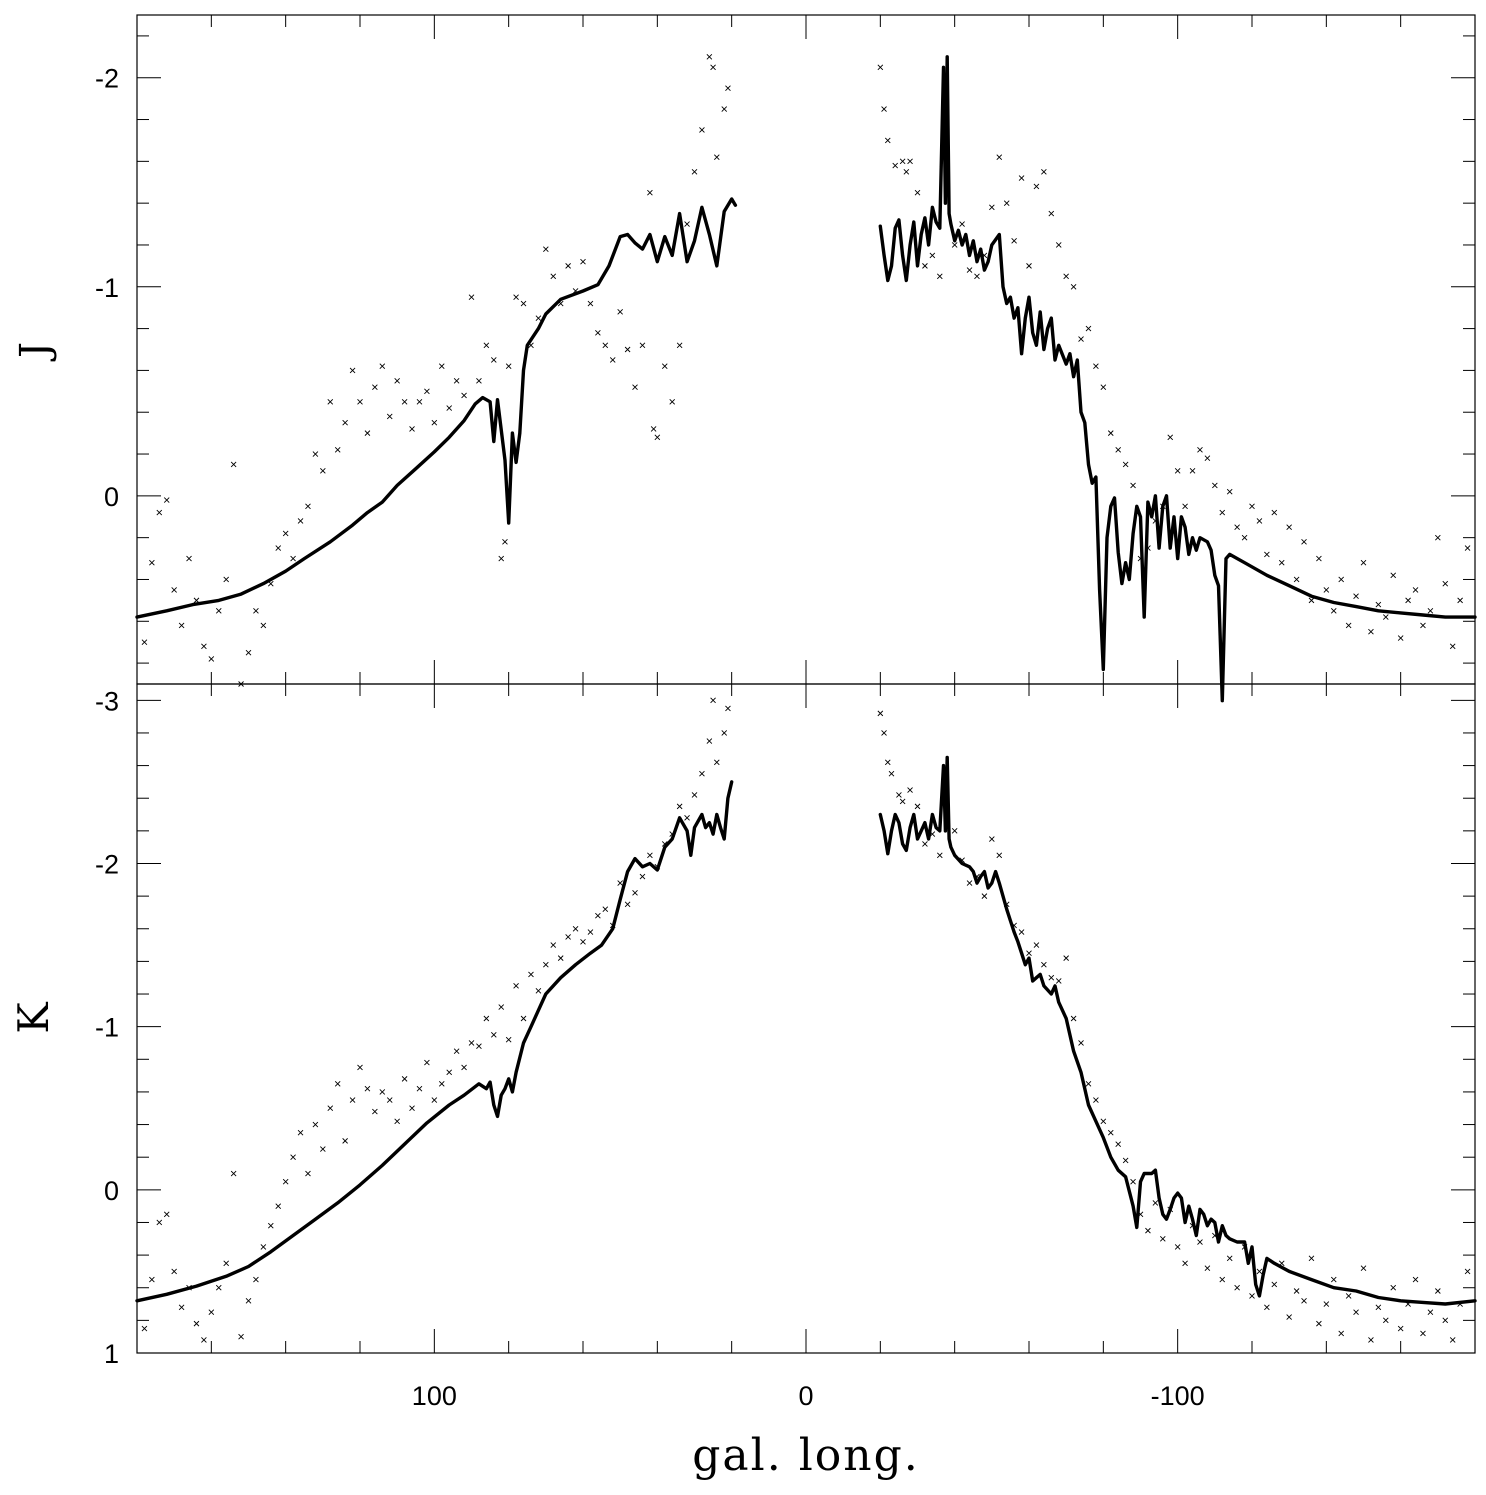 The width and height of the screenshot is (1486, 1495). Describe the element at coordinates (434, 1396) in the screenshot. I see `x-tick-label: 100` at that location.